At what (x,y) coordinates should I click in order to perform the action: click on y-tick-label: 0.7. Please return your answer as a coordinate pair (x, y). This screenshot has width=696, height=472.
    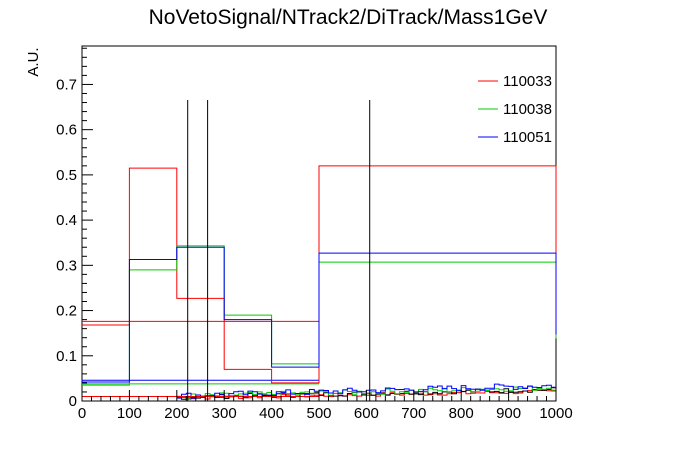
    Looking at the image, I should click on (66, 84).